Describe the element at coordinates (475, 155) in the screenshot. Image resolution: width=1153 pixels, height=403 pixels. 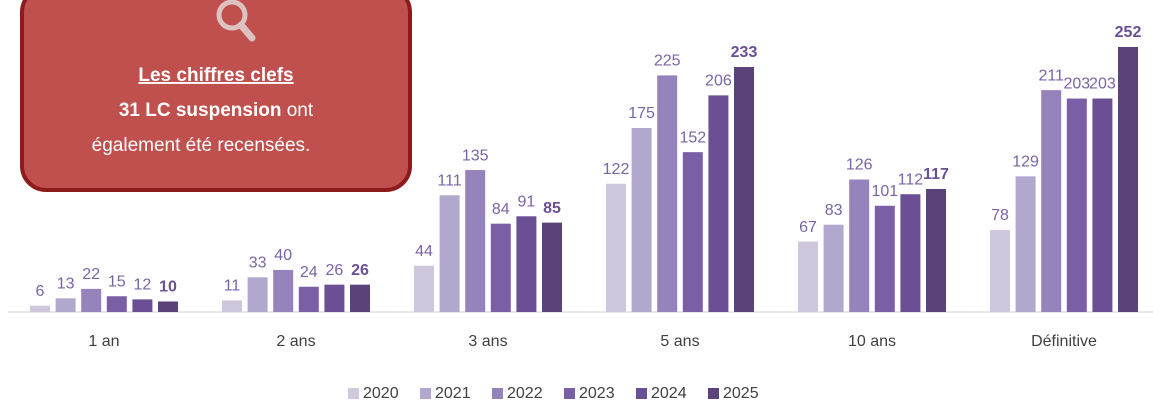
I see `data-label: 135` at that location.